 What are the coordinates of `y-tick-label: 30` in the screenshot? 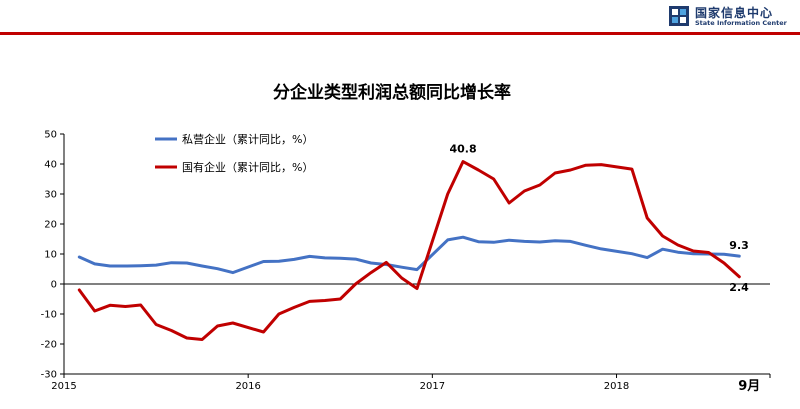 It's located at (50, 195).